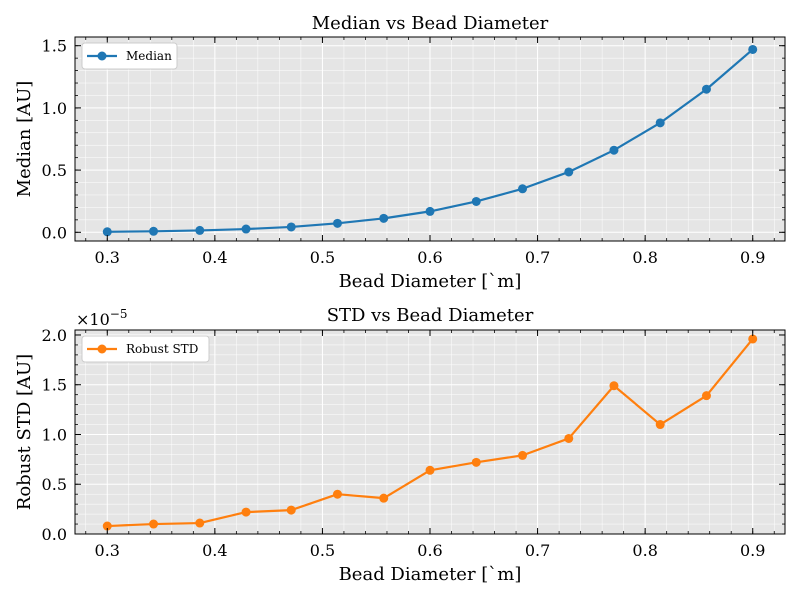 Image resolution: width=800 pixels, height=600 pixels. What do you see at coordinates (102, 349) in the screenshot?
I see `legend-marker-std` at bounding box center [102, 349].